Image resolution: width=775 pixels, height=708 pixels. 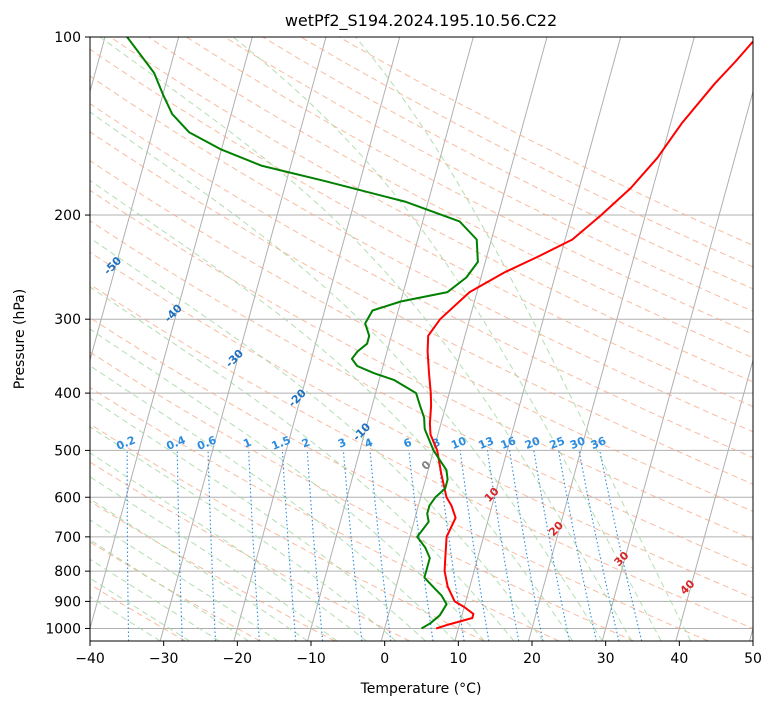 What do you see at coordinates (492, 495) in the screenshot?
I see `moist-adiabat-label: 10` at bounding box center [492, 495].